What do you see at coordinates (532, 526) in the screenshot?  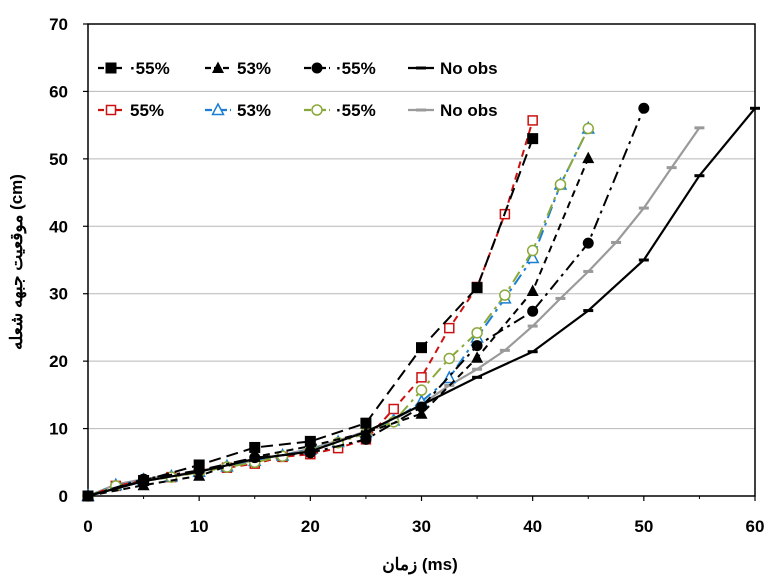 I see `x-tick-label: 40` at bounding box center [532, 526].